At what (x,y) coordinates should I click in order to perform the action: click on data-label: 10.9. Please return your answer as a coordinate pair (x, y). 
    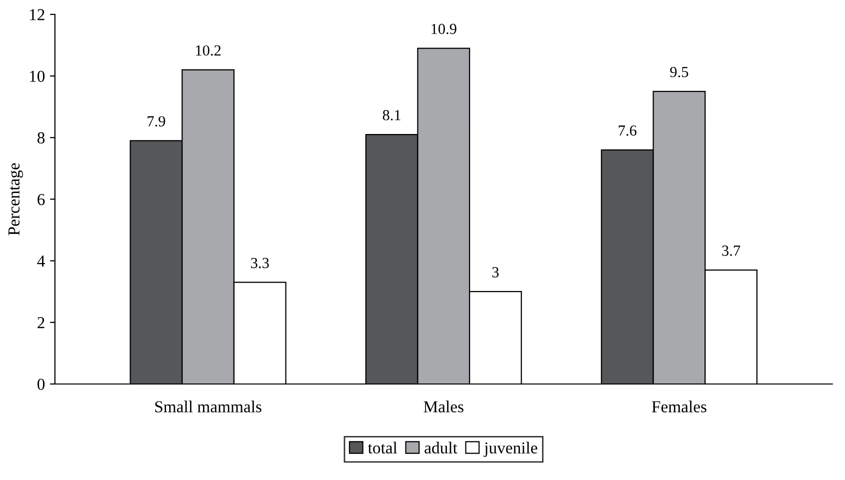
    Looking at the image, I should click on (444, 29).